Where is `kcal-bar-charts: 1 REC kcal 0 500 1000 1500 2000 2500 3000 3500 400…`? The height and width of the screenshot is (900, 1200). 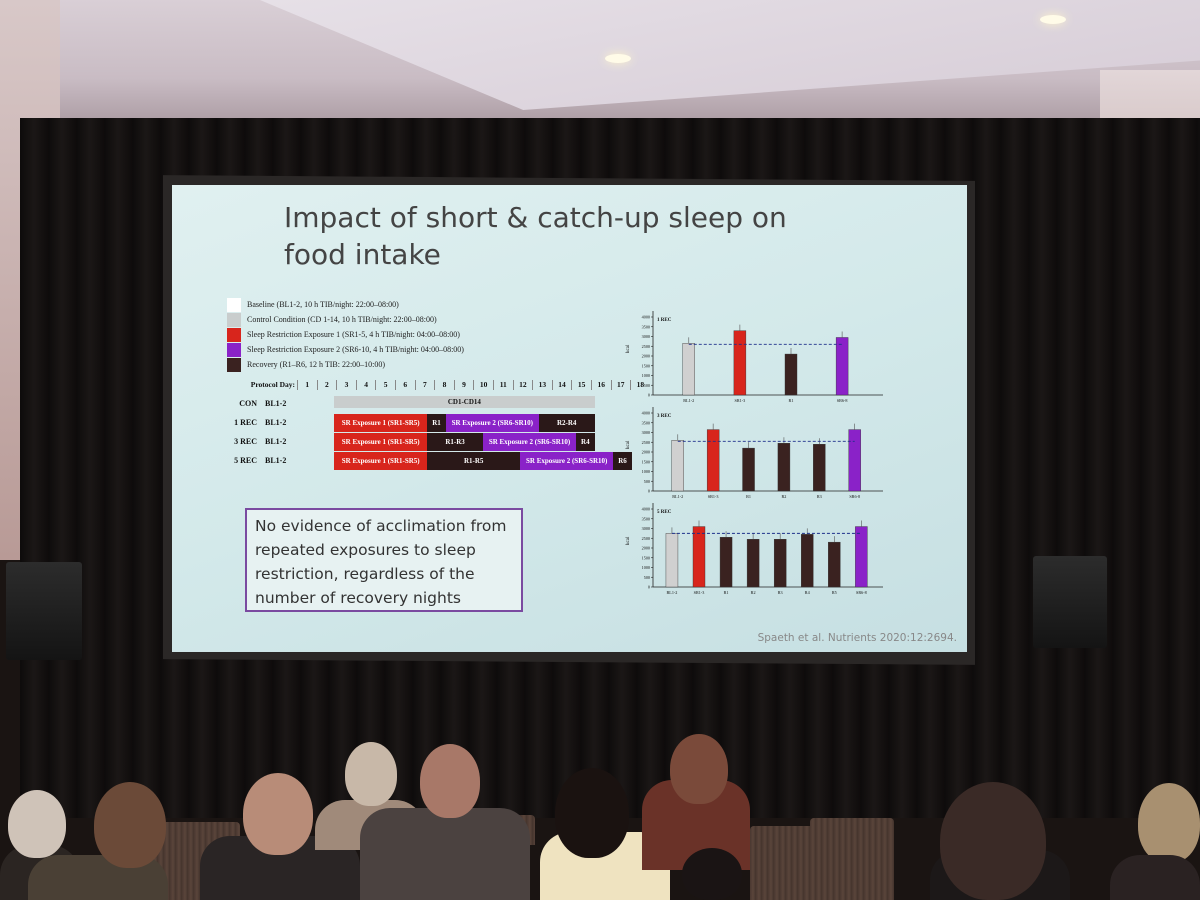
kcal-bar-charts: 1 REC kcal 0 500 1000 1500 2000 2500 3000 3500 400… is located at coordinates (754, 453).